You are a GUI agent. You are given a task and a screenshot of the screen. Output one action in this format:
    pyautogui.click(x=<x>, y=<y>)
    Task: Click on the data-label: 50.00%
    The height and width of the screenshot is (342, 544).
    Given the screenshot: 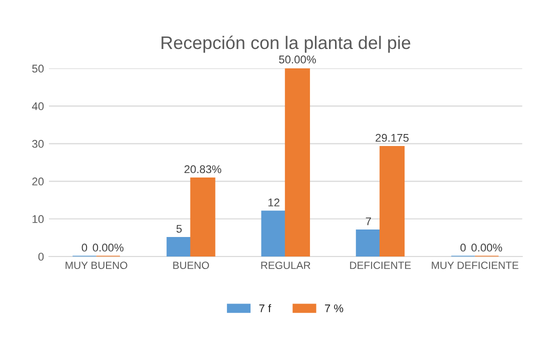 What is the action you would take?
    pyautogui.click(x=297, y=60)
    